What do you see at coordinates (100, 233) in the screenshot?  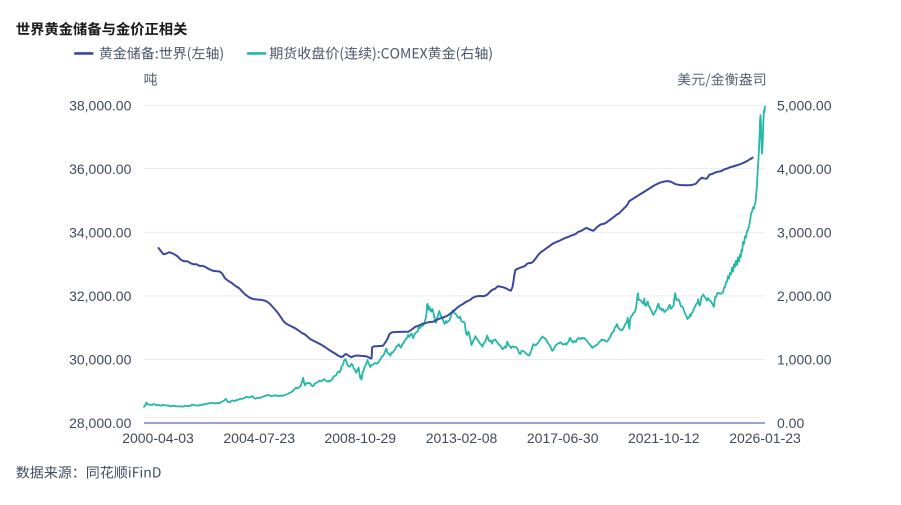 I see `svg-text: 34,000.00` at bounding box center [100, 233].